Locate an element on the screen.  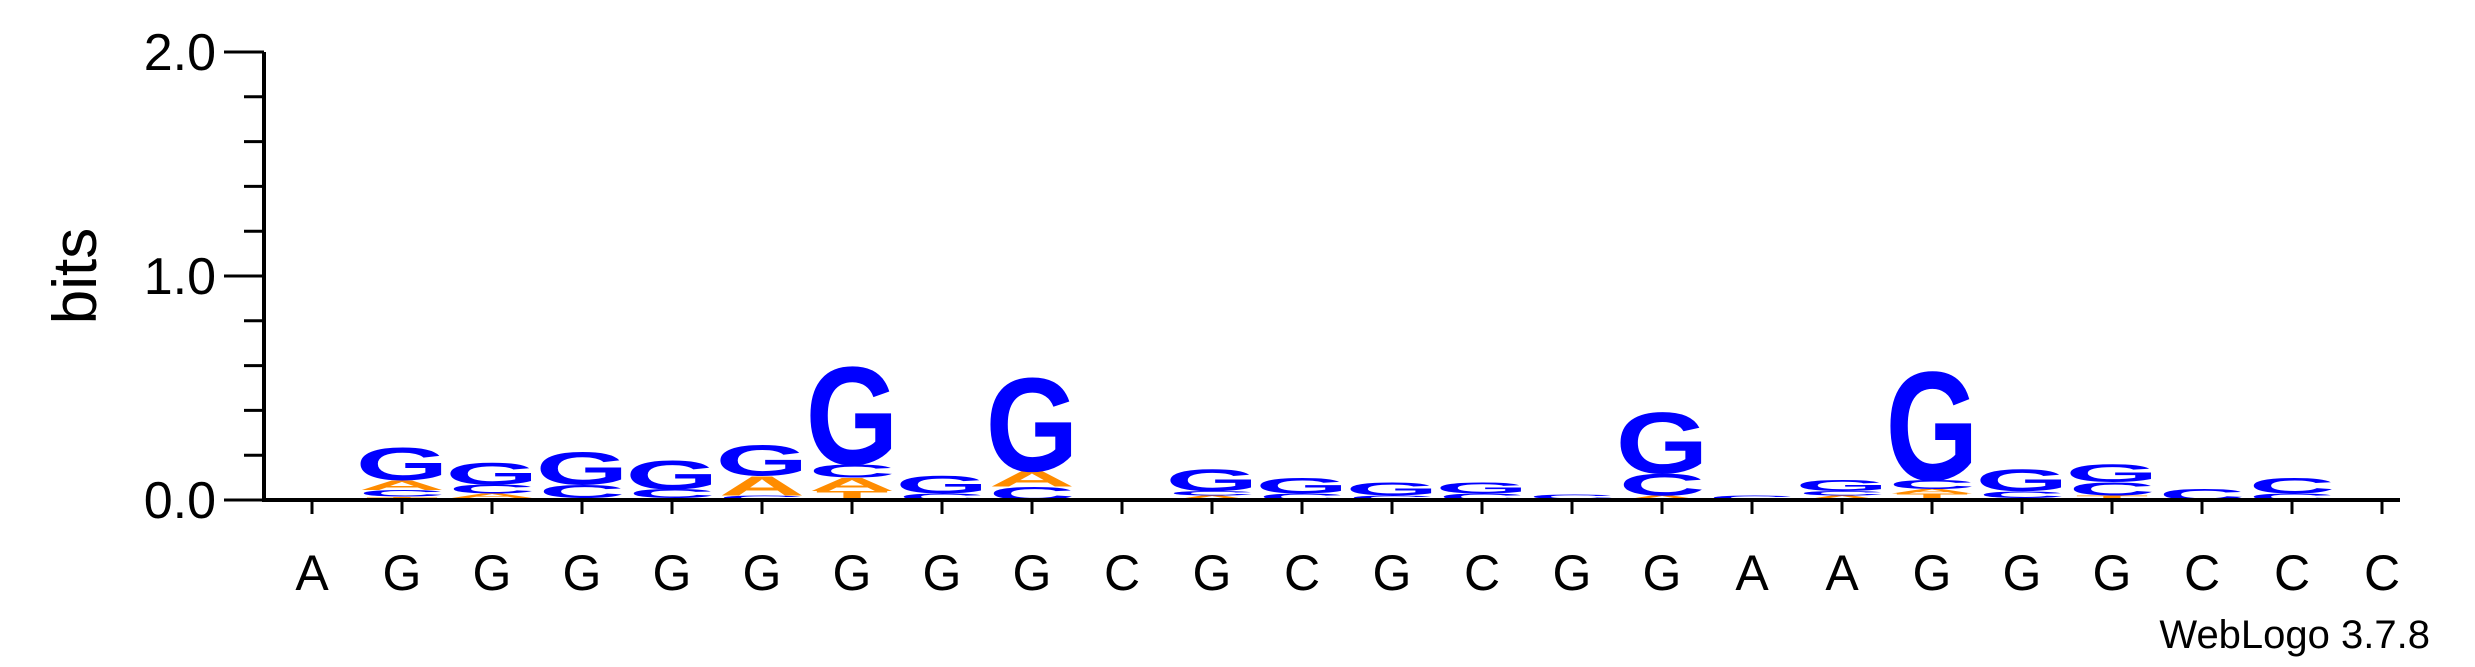
y-ticks: 0.0 1.0 2.0 is located at coordinates (204, 277).